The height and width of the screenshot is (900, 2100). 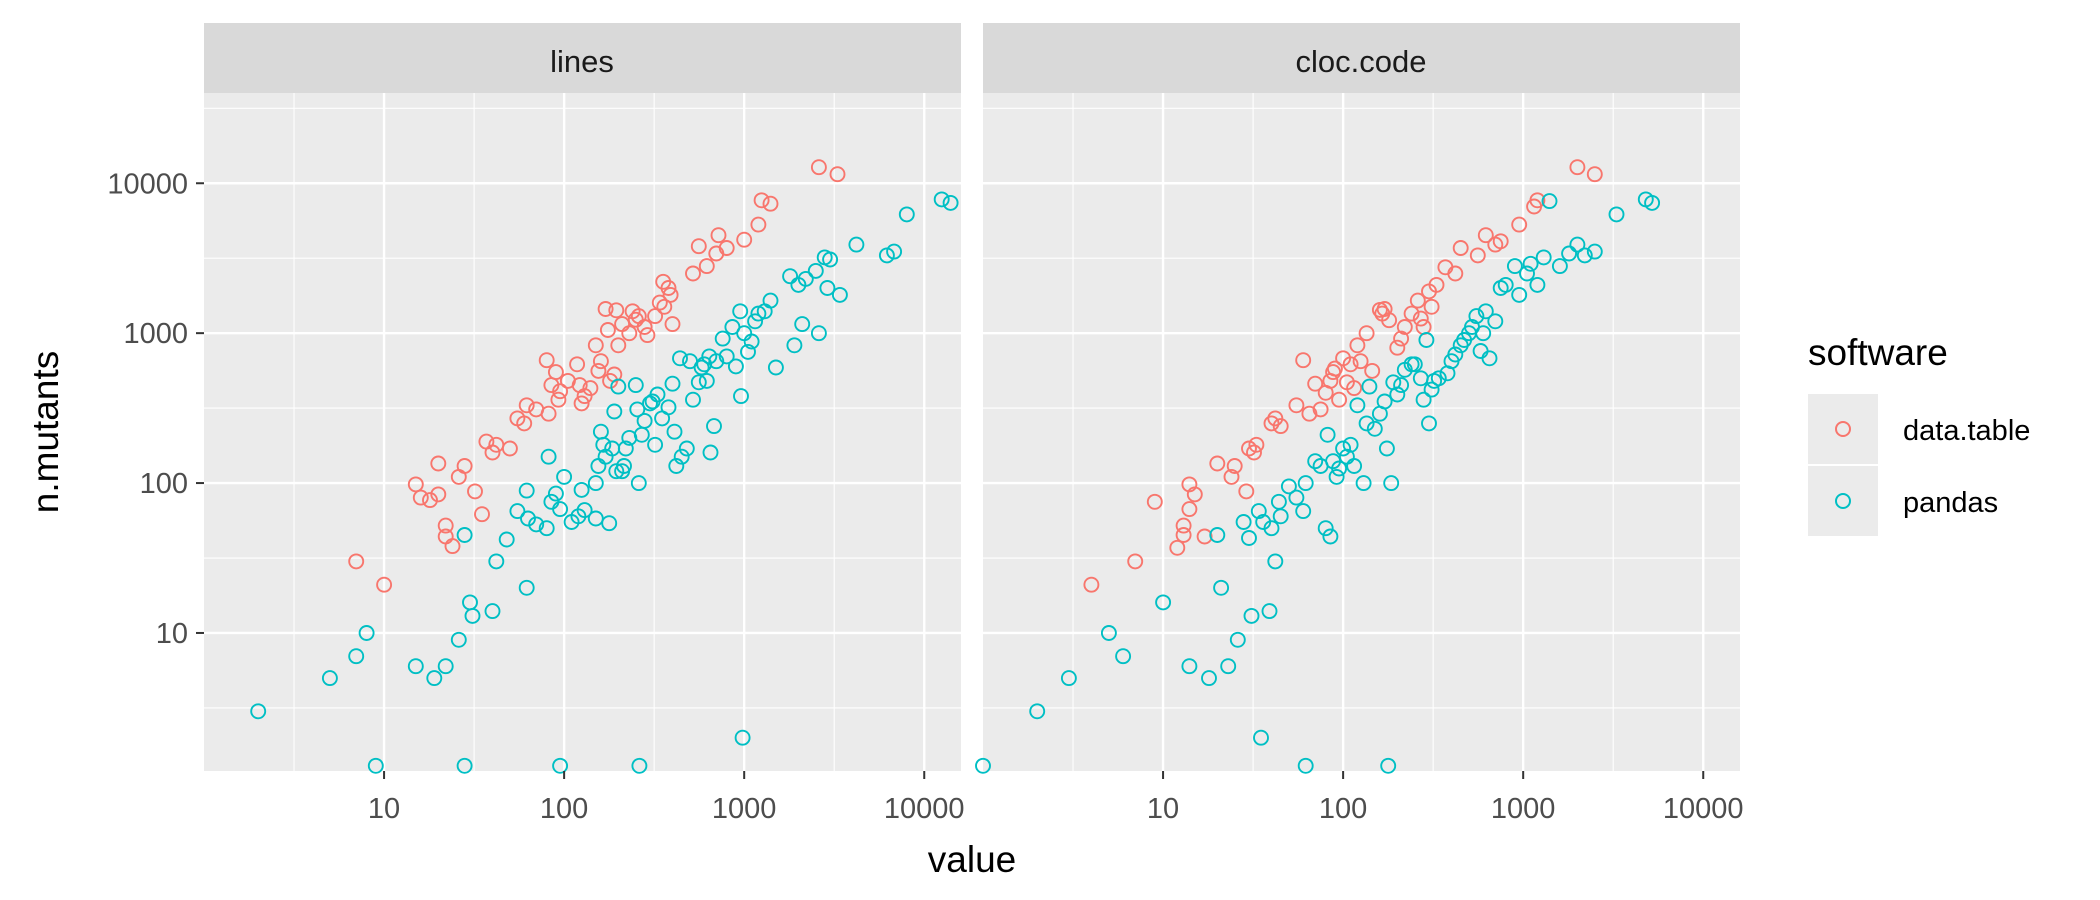 What do you see at coordinates (1950, 503) in the screenshot?
I see `legend-label-pandas: pandas` at bounding box center [1950, 503].